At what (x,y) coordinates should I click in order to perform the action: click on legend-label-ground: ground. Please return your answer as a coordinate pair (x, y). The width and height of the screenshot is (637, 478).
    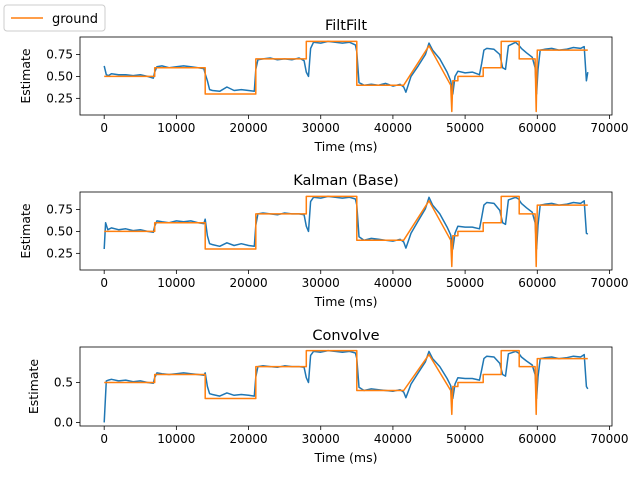
    Looking at the image, I should click on (75, 19).